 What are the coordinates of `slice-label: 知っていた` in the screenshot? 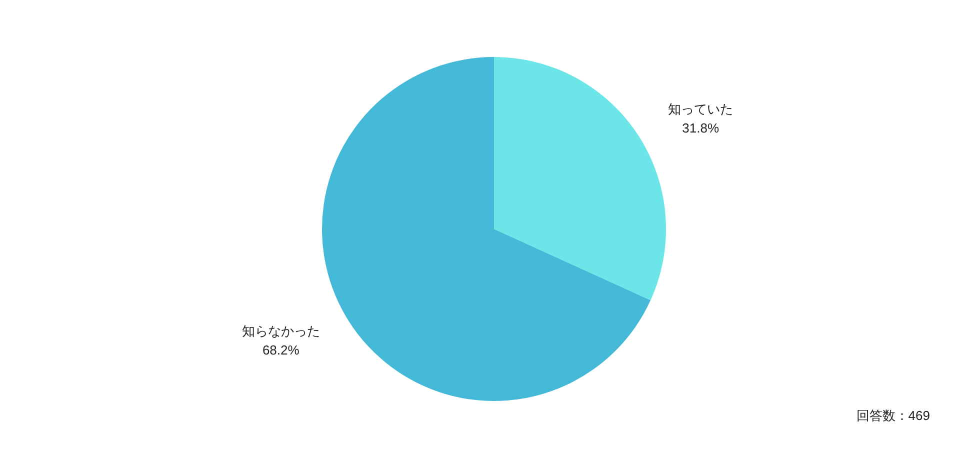 It's located at (701, 109).